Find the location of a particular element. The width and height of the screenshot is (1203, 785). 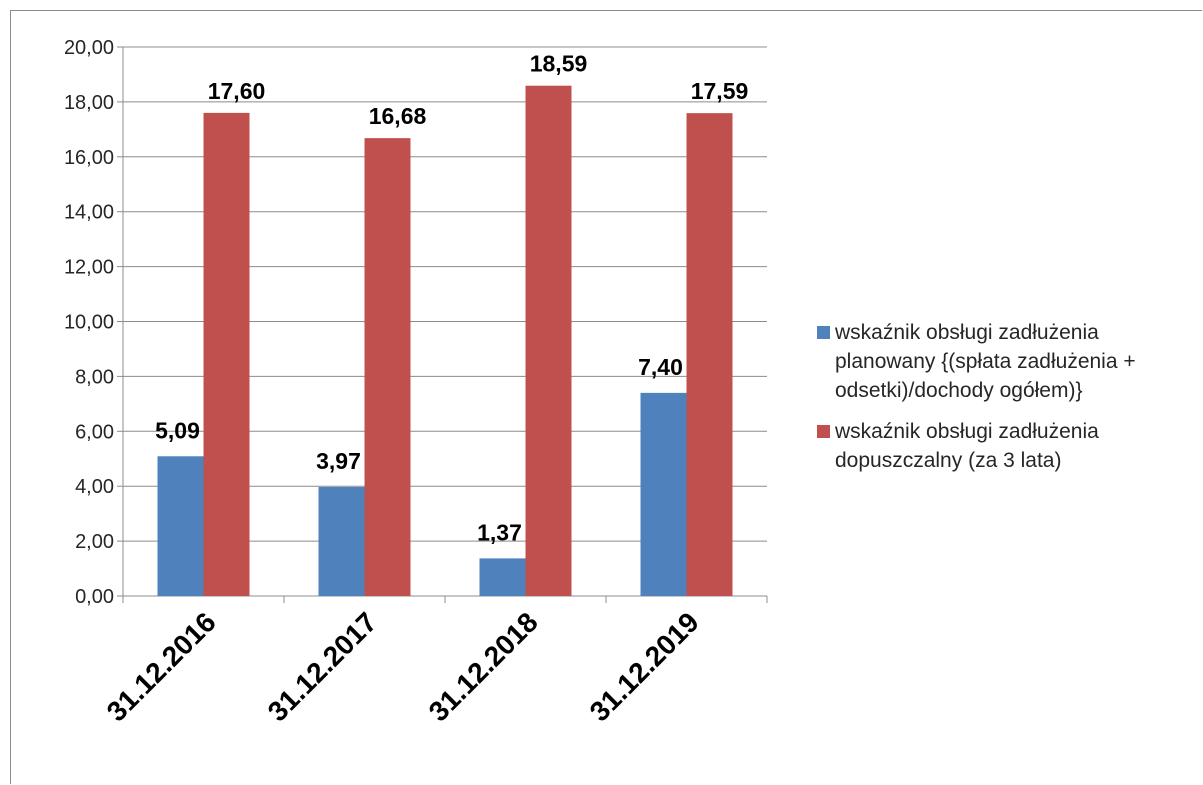

data-label: 18,59 is located at coordinates (559, 64).